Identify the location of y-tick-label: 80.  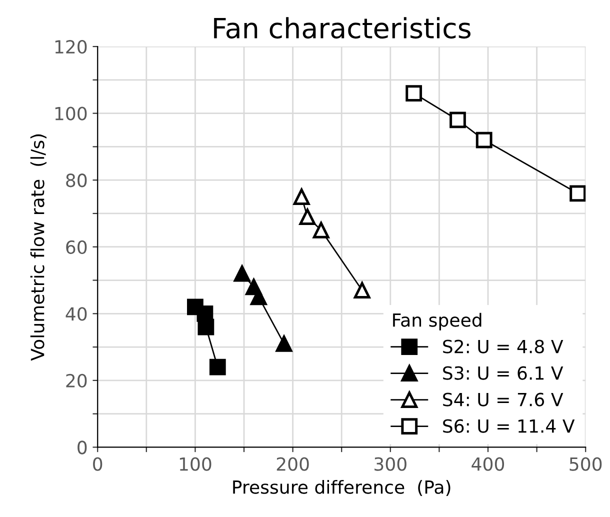
(76, 181).